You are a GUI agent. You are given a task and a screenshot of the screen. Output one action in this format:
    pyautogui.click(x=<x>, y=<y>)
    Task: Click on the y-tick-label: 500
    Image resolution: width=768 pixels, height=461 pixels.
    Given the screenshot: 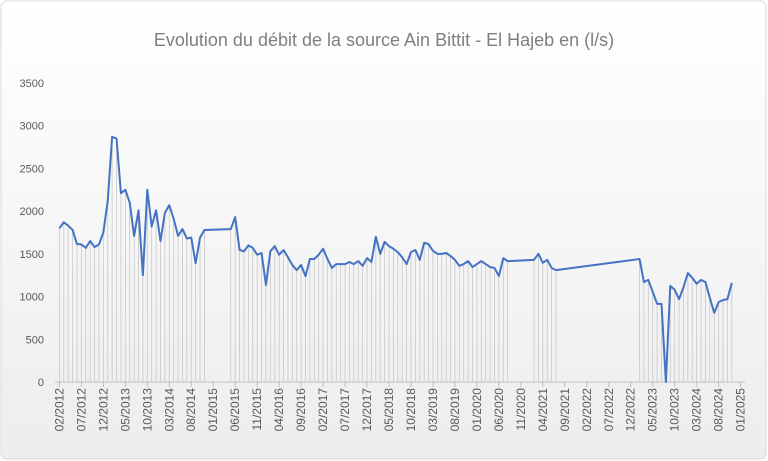 What is the action you would take?
    pyautogui.click(x=35, y=340)
    